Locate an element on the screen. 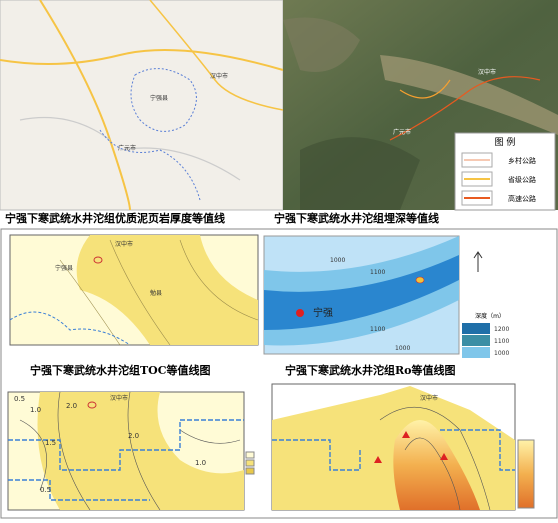 The image size is (558, 523). ro-map: 汉中市 is located at coordinates (403, 447).